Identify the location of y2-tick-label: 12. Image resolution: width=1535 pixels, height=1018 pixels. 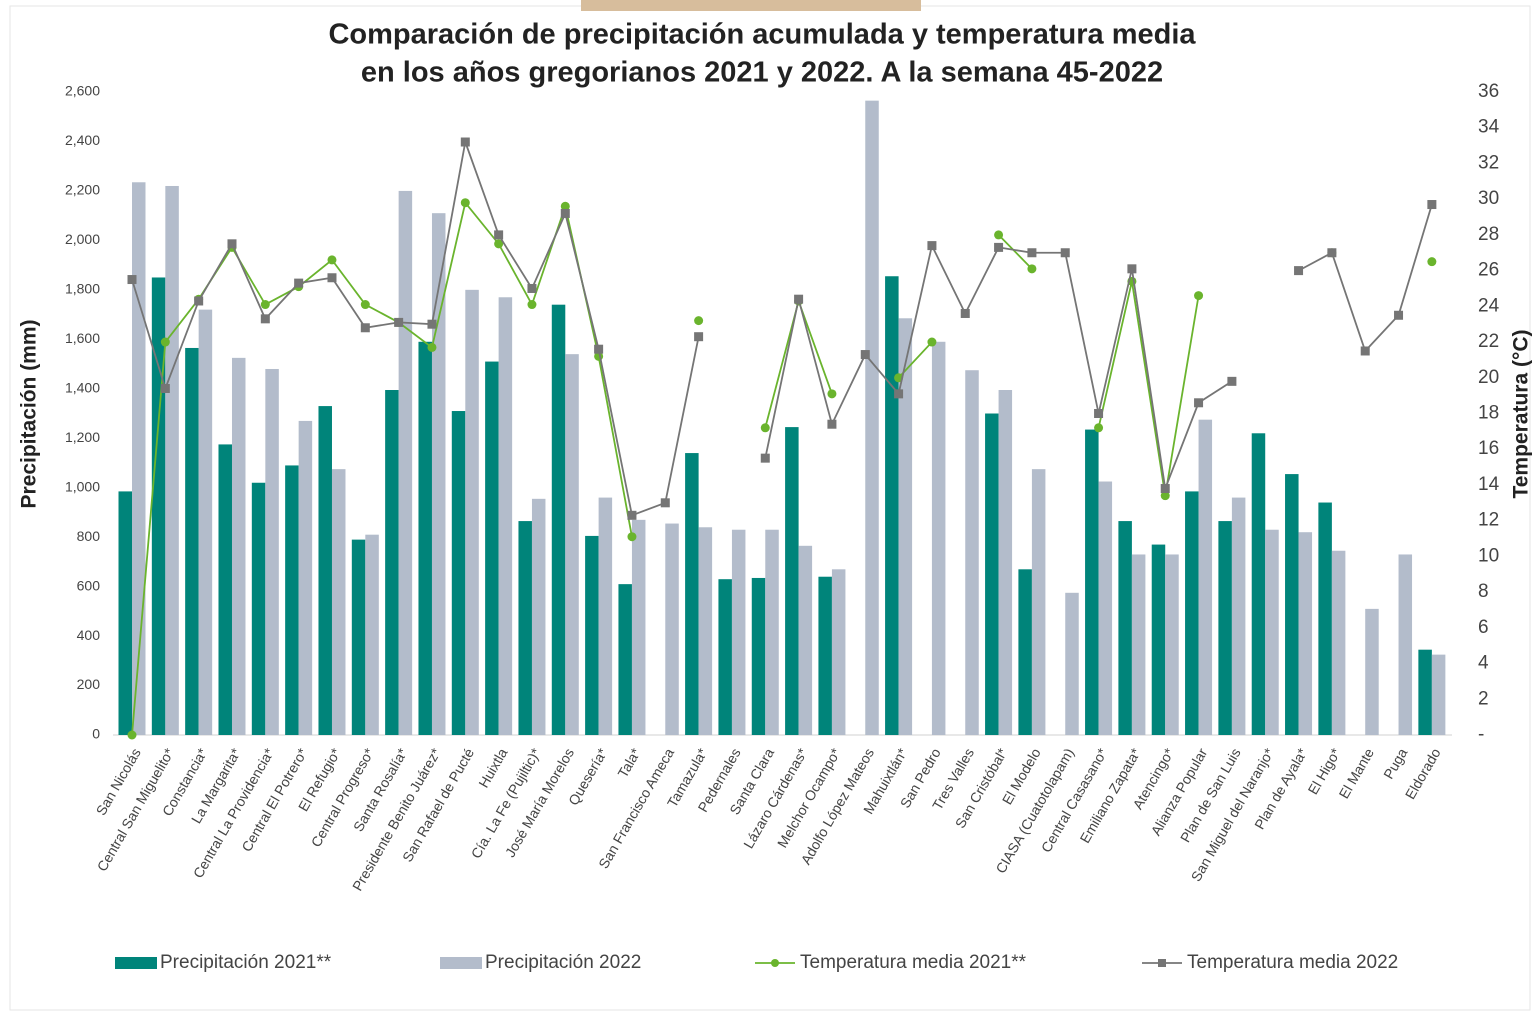
(1488, 520).